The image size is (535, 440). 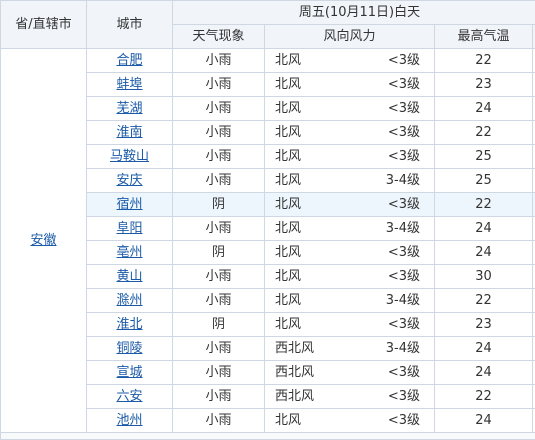 I want to click on city-link: 阜阳, so click(x=129, y=228).